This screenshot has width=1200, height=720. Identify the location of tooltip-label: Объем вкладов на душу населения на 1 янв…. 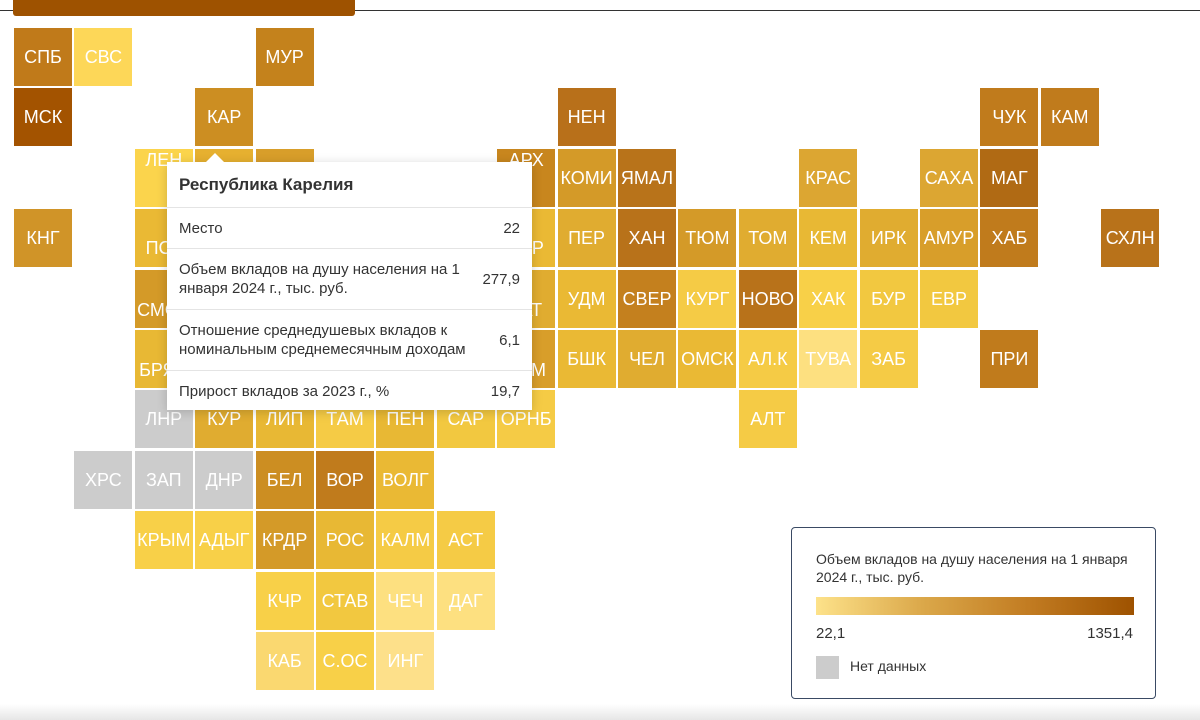
(319, 279).